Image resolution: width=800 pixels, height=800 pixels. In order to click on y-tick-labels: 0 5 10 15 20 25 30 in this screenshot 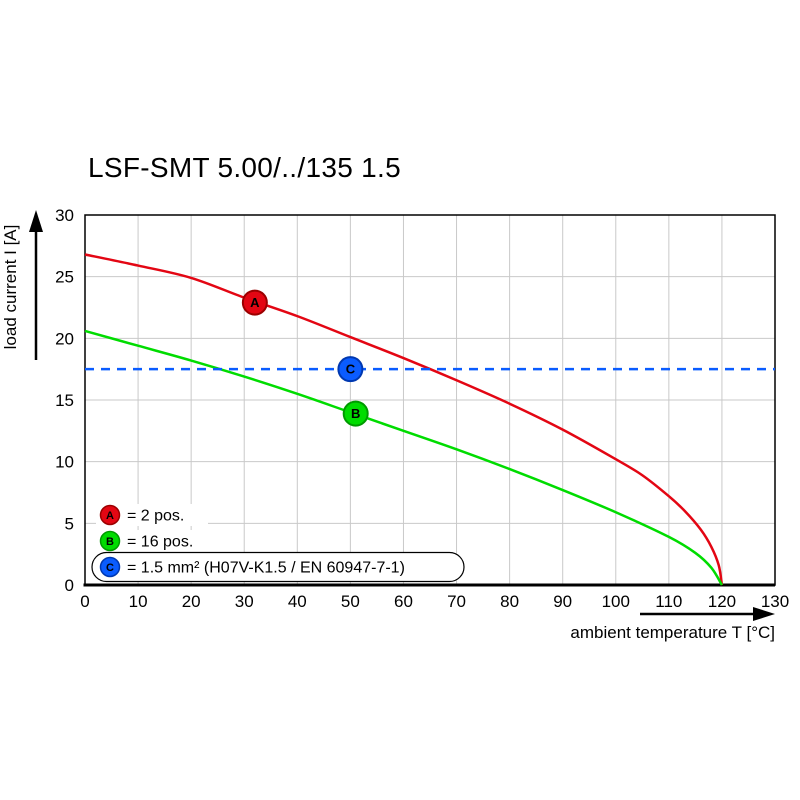, I will do `click(64, 400)`.